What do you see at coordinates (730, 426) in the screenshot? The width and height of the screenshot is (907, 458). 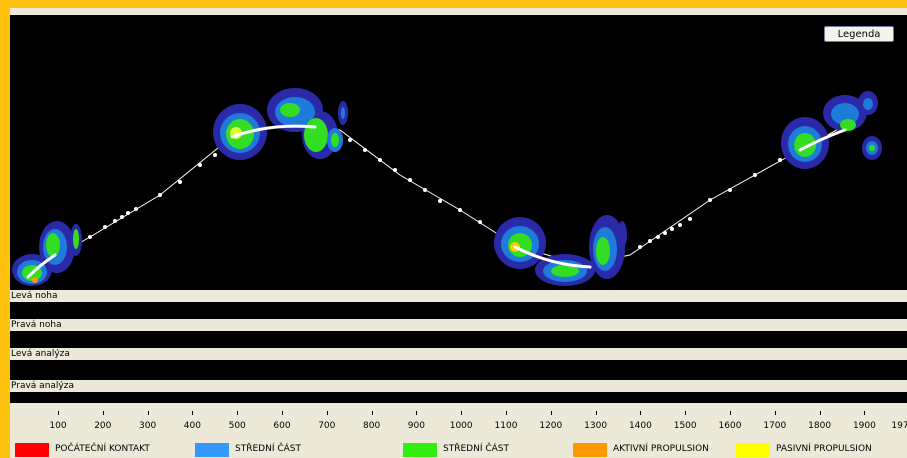 I see `tick-label: 1600` at bounding box center [730, 426].